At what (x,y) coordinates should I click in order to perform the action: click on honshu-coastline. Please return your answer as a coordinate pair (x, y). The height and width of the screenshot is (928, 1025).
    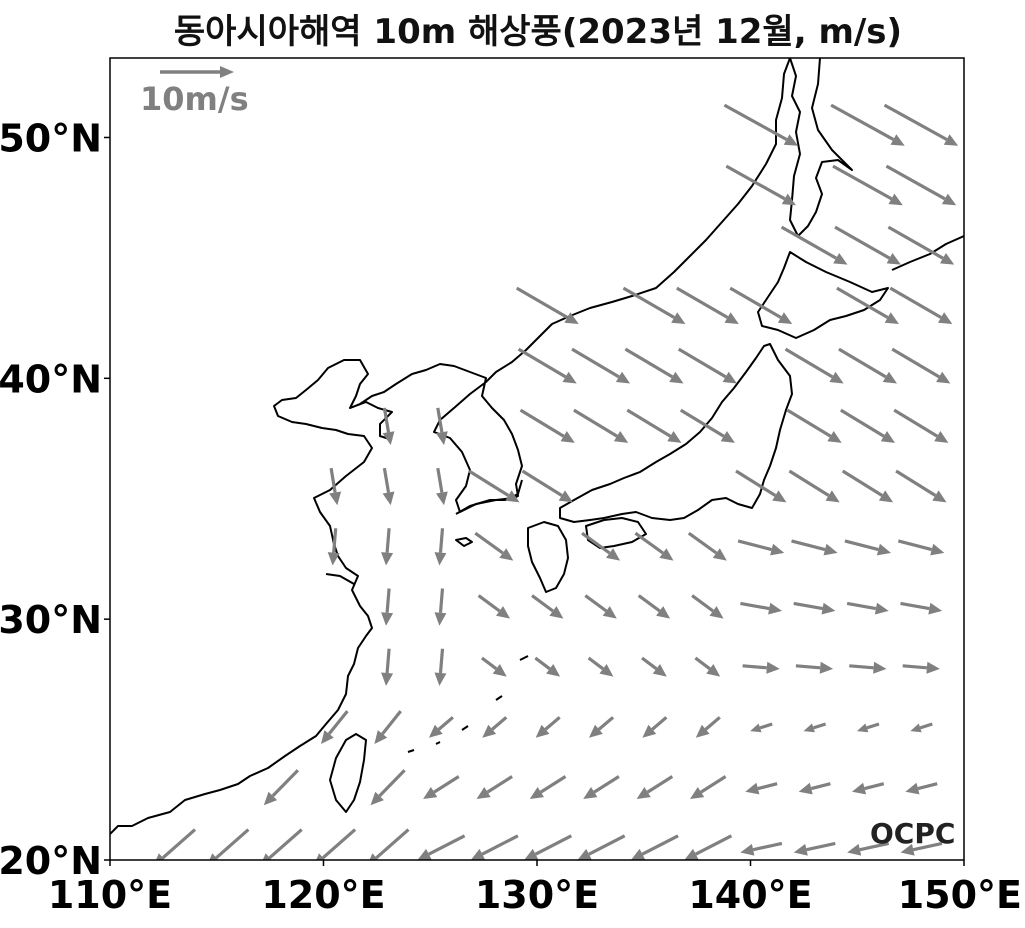
    Looking at the image, I should click on (676, 433).